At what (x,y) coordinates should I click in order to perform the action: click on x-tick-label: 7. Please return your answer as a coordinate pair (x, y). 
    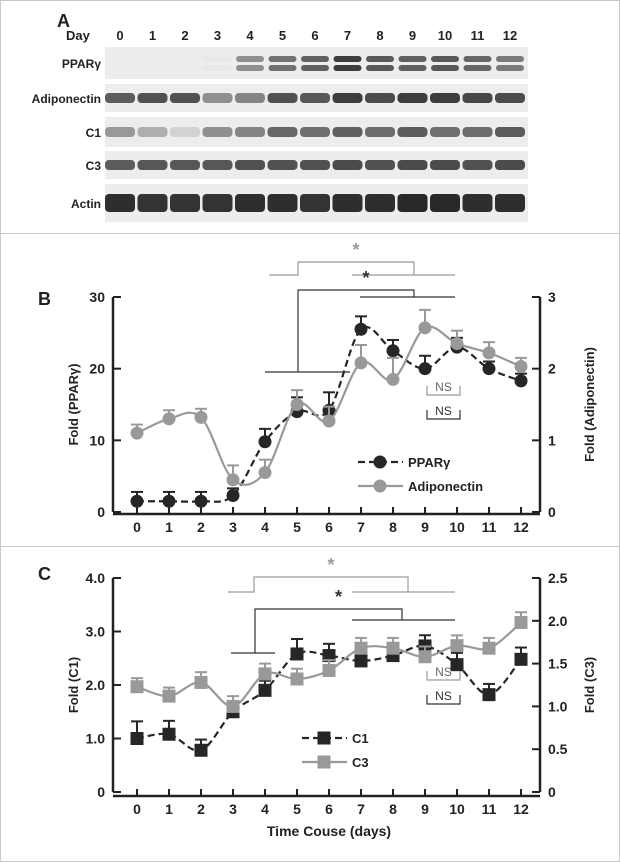
    Looking at the image, I should click on (361, 809).